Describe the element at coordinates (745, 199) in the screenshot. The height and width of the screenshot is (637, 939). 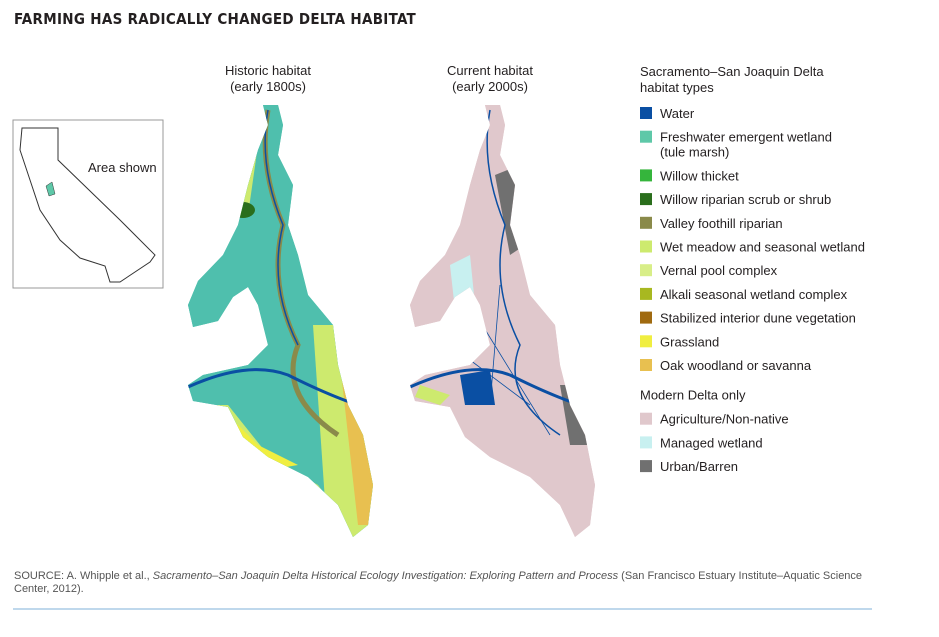
I see `legend-label: Willow riparian scrub or shrub` at that location.